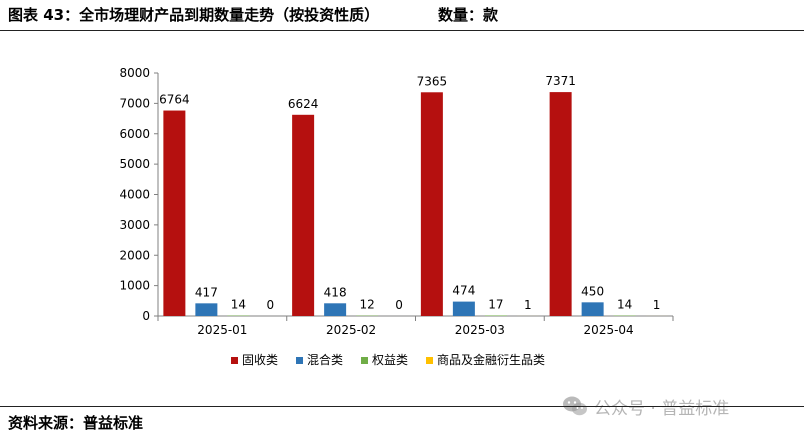  I want to click on source-note: 资料来源：普益标准, so click(76, 423).